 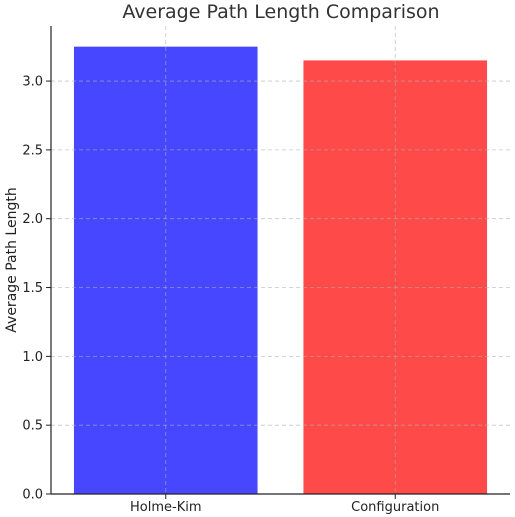 I want to click on y-tick-label: 0.5, so click(x=32, y=426).